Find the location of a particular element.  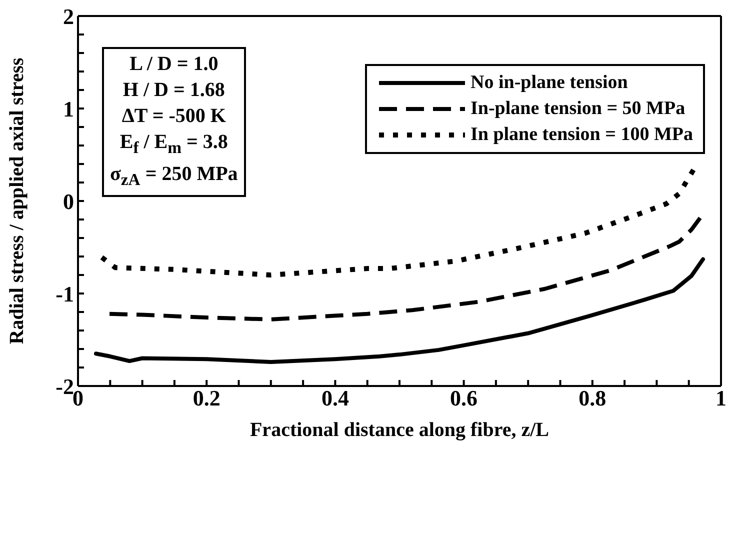

annotation: σ$_{zA}$ = 250 MPa is located at coordinates (174, 176).